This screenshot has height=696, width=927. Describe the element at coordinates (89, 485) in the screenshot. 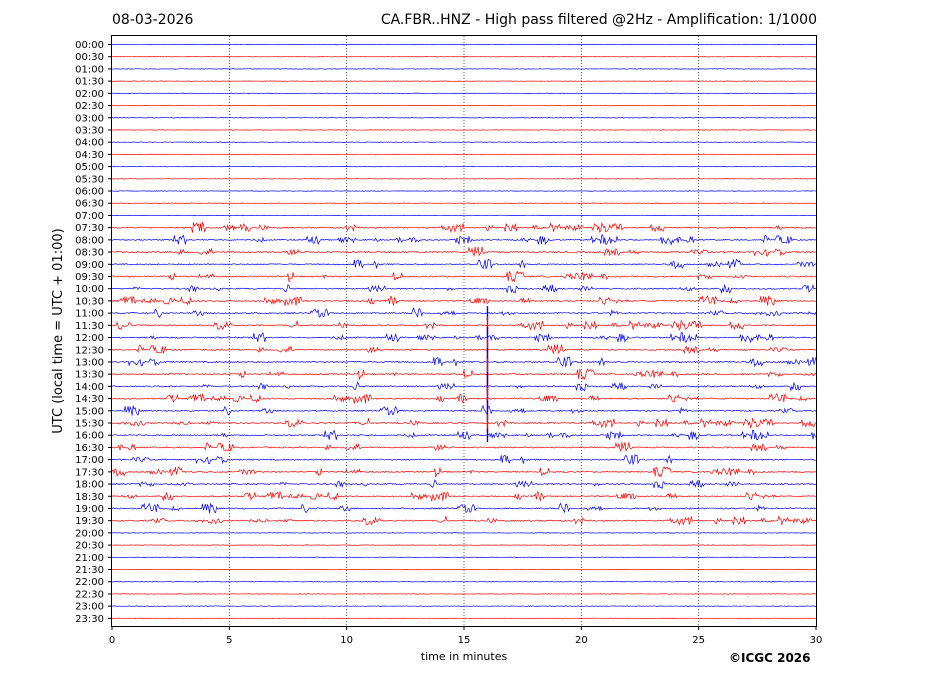

I see `y-tick-label: 18:00` at that location.